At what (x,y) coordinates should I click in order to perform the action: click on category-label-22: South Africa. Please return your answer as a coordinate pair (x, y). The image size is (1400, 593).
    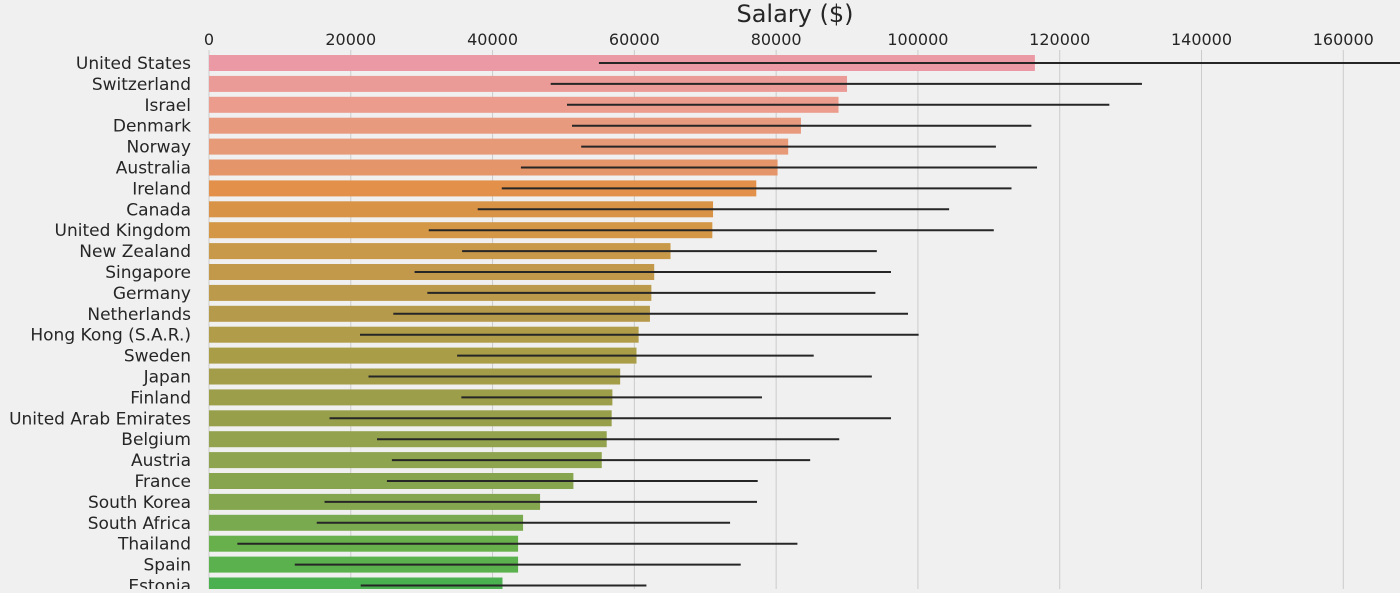
    Looking at the image, I should click on (139, 524).